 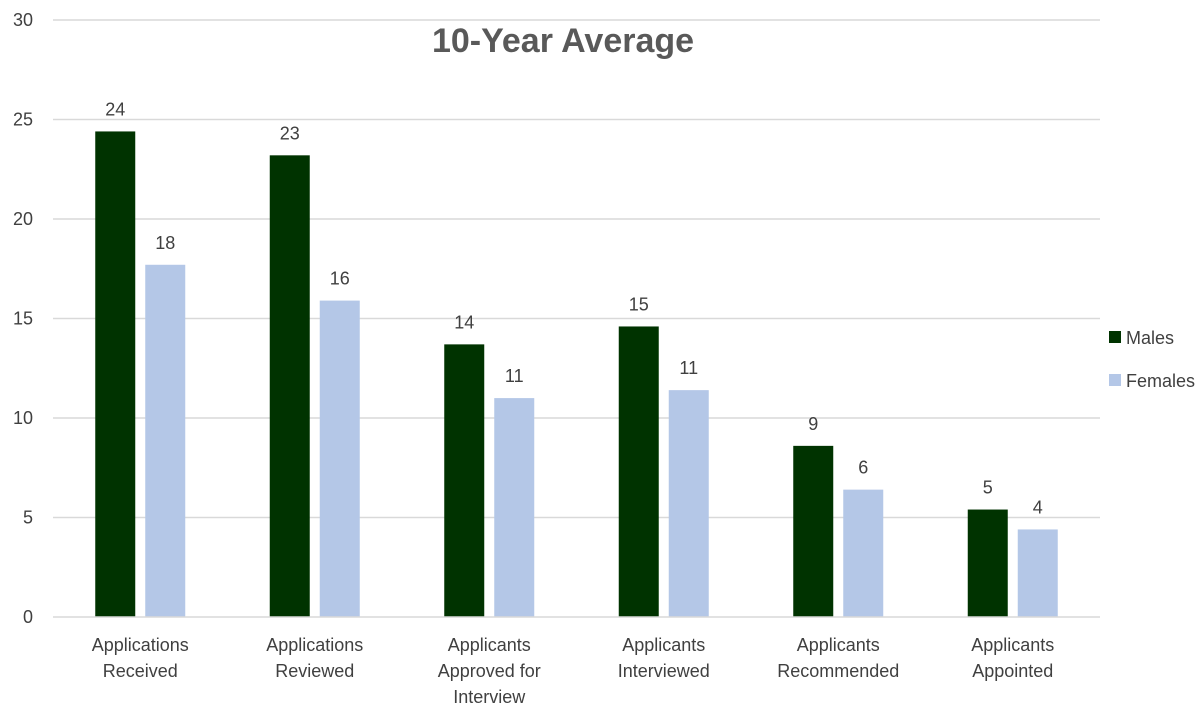 I want to click on y-tick-label: 25, so click(x=23, y=120).